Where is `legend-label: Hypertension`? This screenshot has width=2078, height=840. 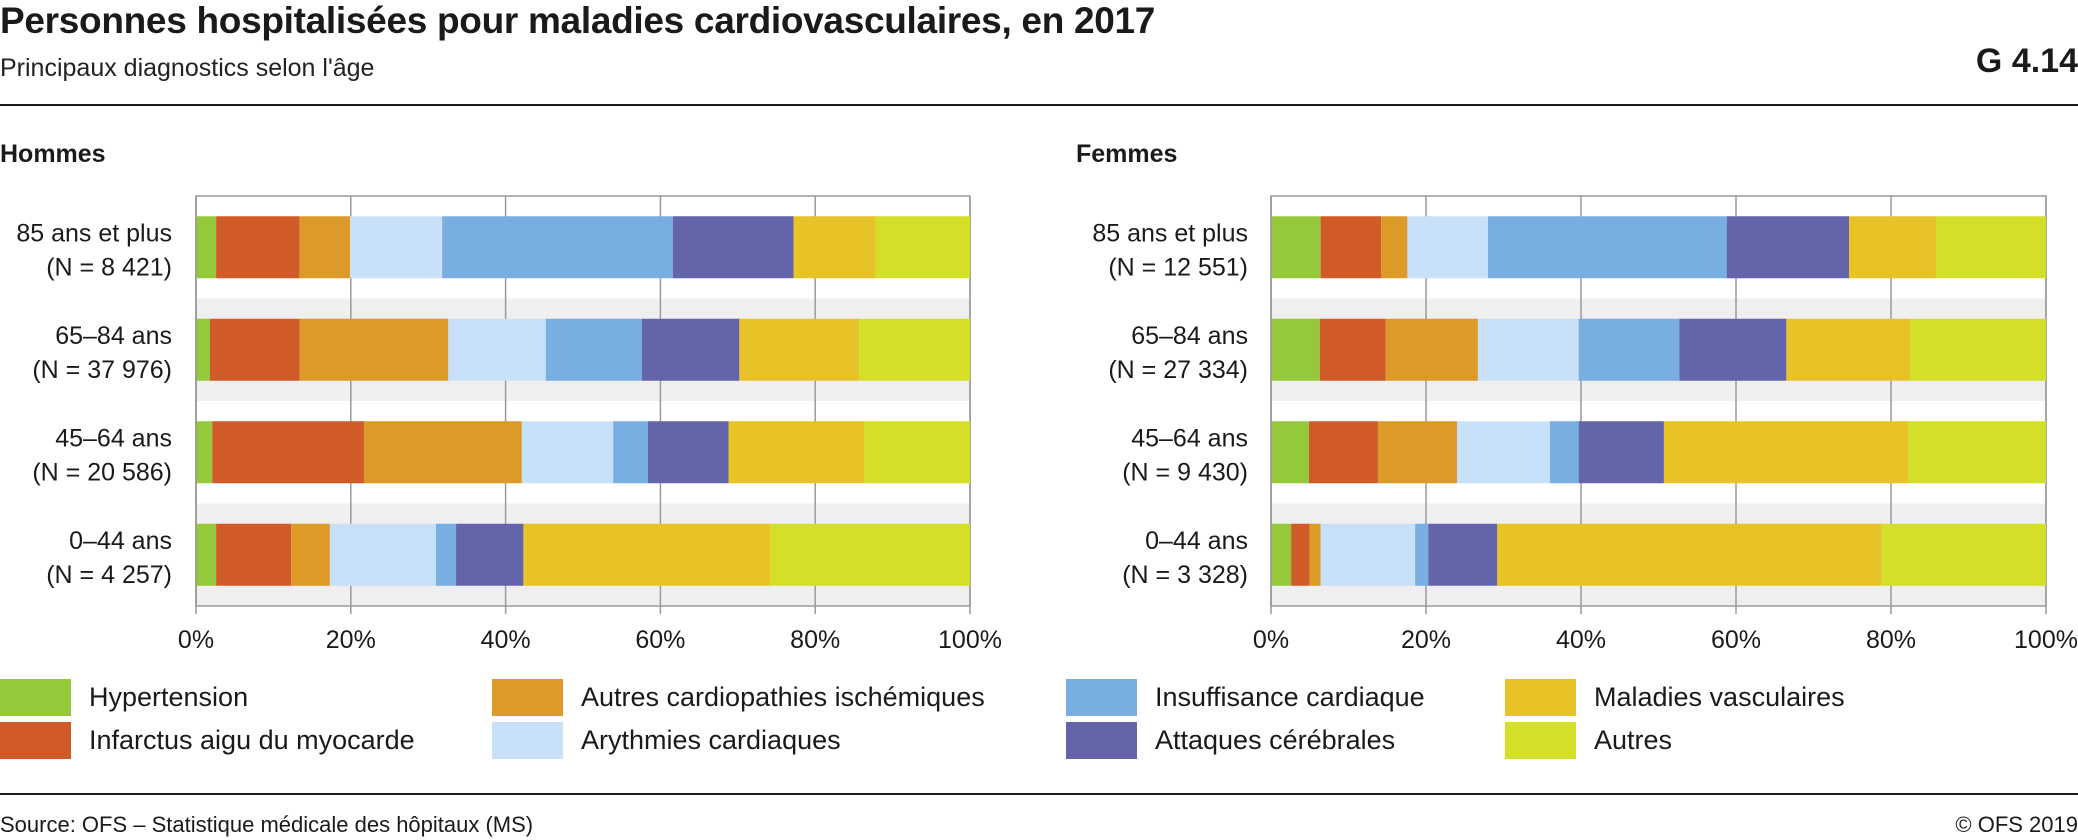 legend-label: Hypertension is located at coordinates (169, 697).